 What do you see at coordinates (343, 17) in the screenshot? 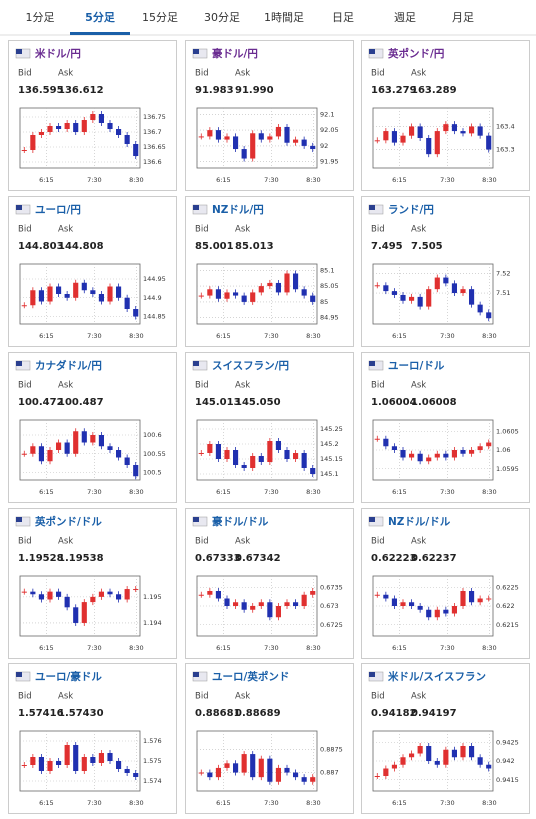
I see `tab: 日足` at bounding box center [343, 17].